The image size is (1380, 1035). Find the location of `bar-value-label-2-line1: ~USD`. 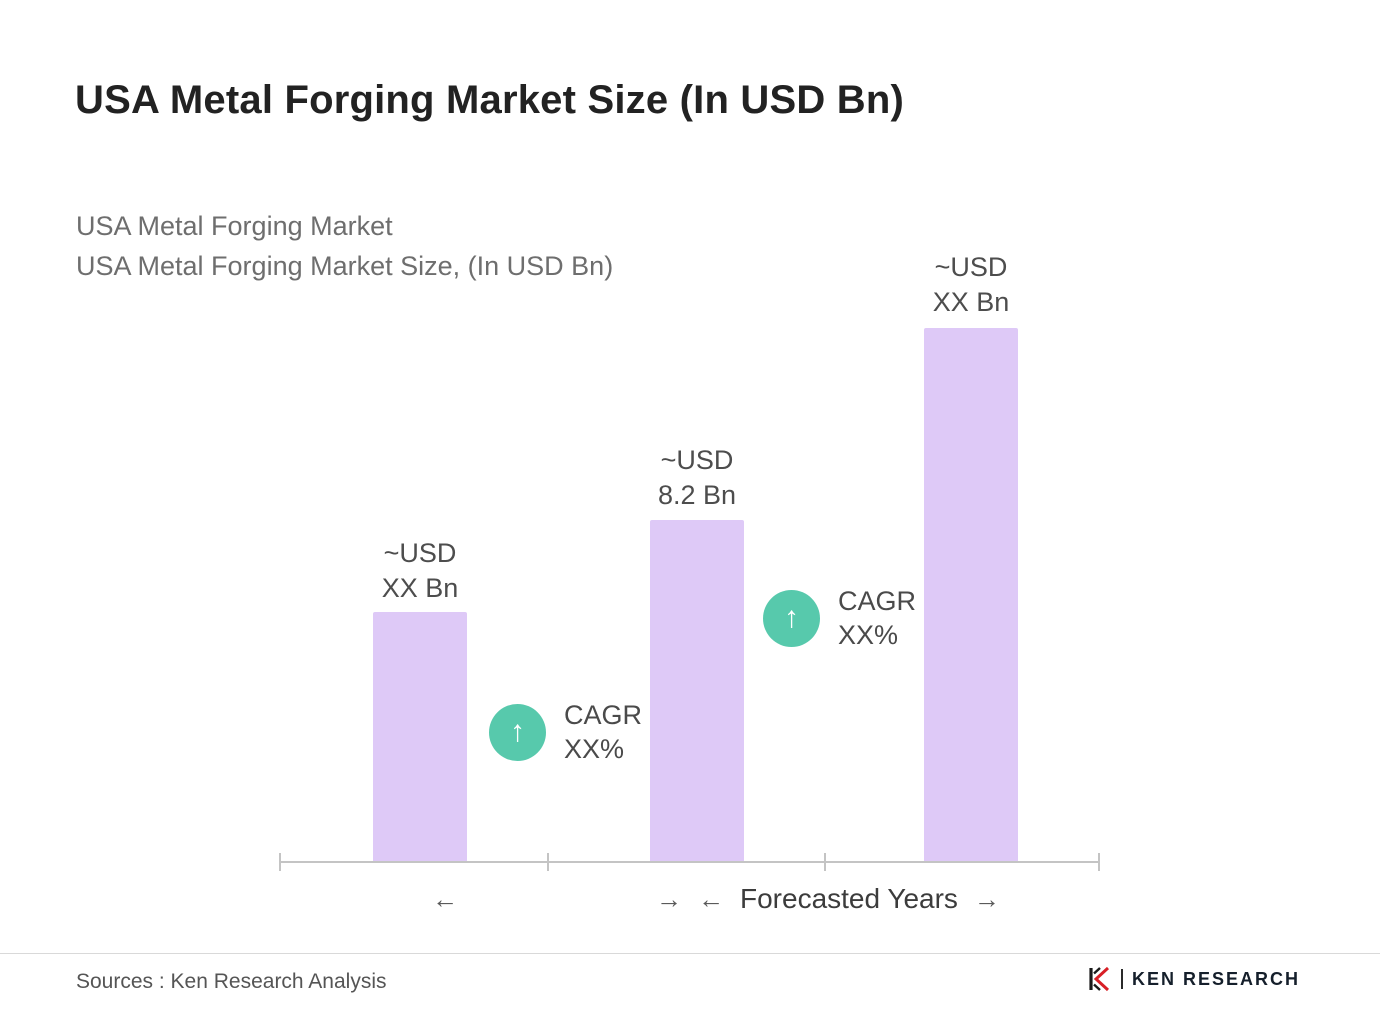

bar-value-label-2-line1: ~USD is located at coordinates (697, 460).